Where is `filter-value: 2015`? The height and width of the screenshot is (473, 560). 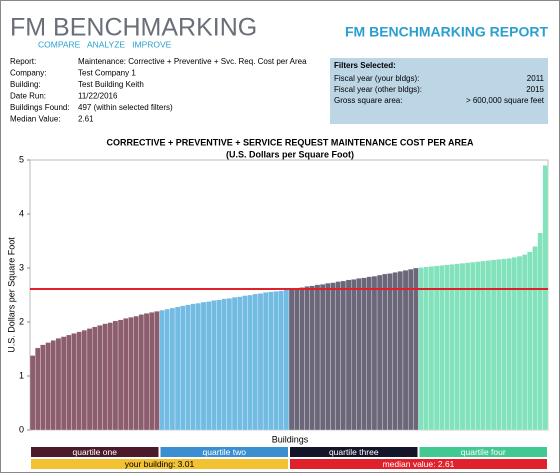
filter-value: 2015 is located at coordinates (535, 89).